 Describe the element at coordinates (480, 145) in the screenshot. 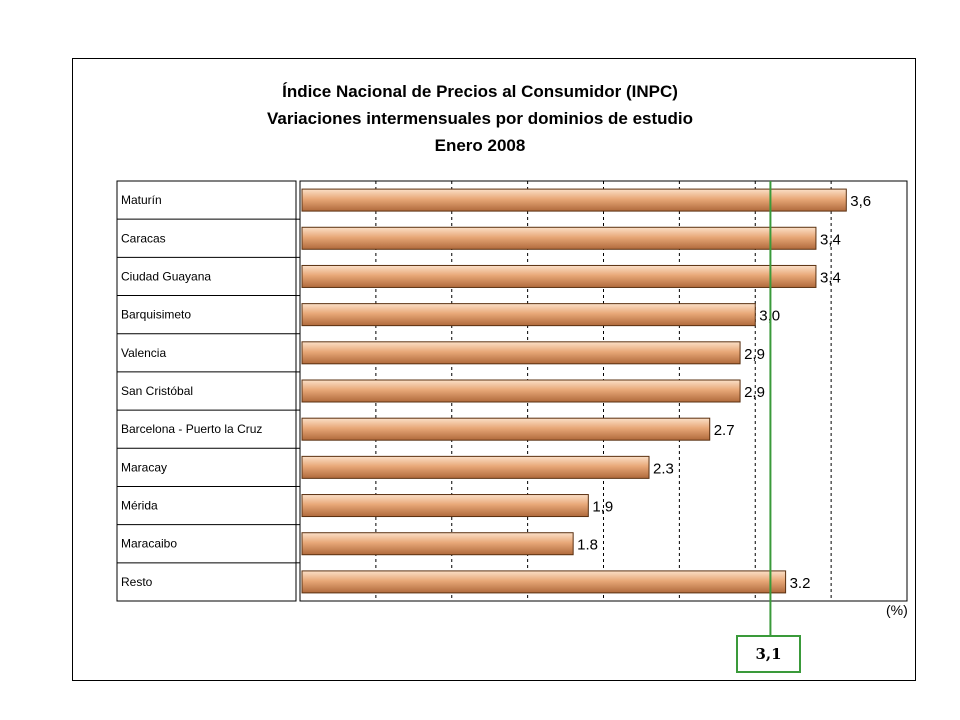

I see `chart-period: Enero 2008` at that location.